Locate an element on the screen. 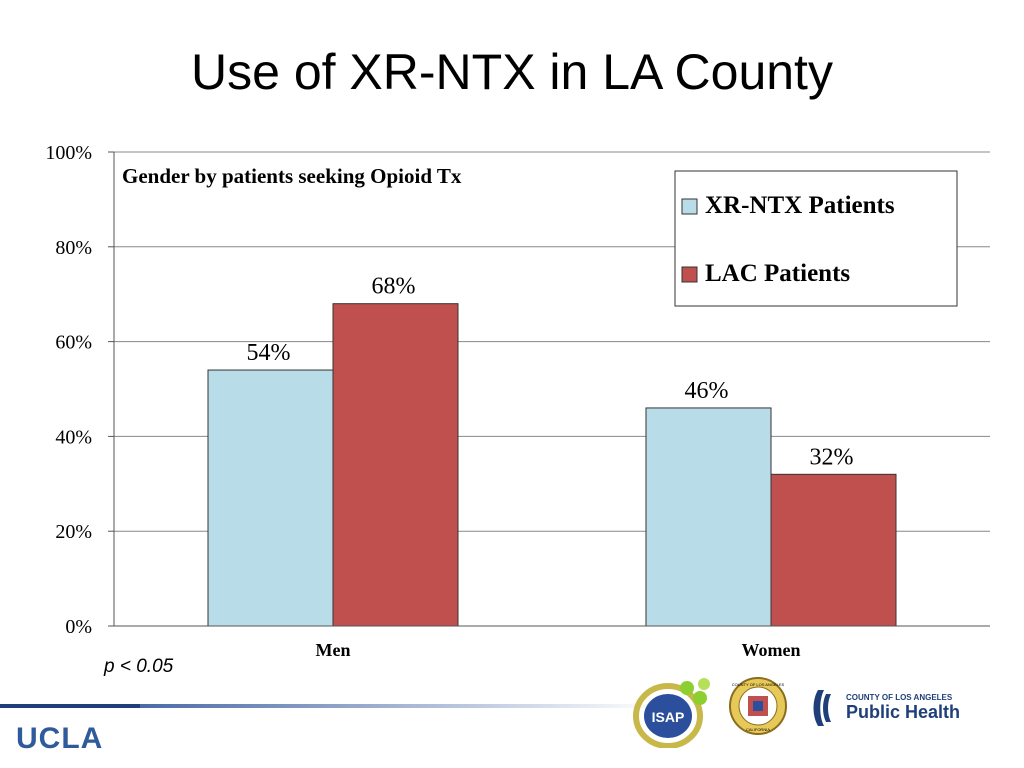 The height and width of the screenshot is (768, 1024). y-tick-label: 0% is located at coordinates (78, 627).